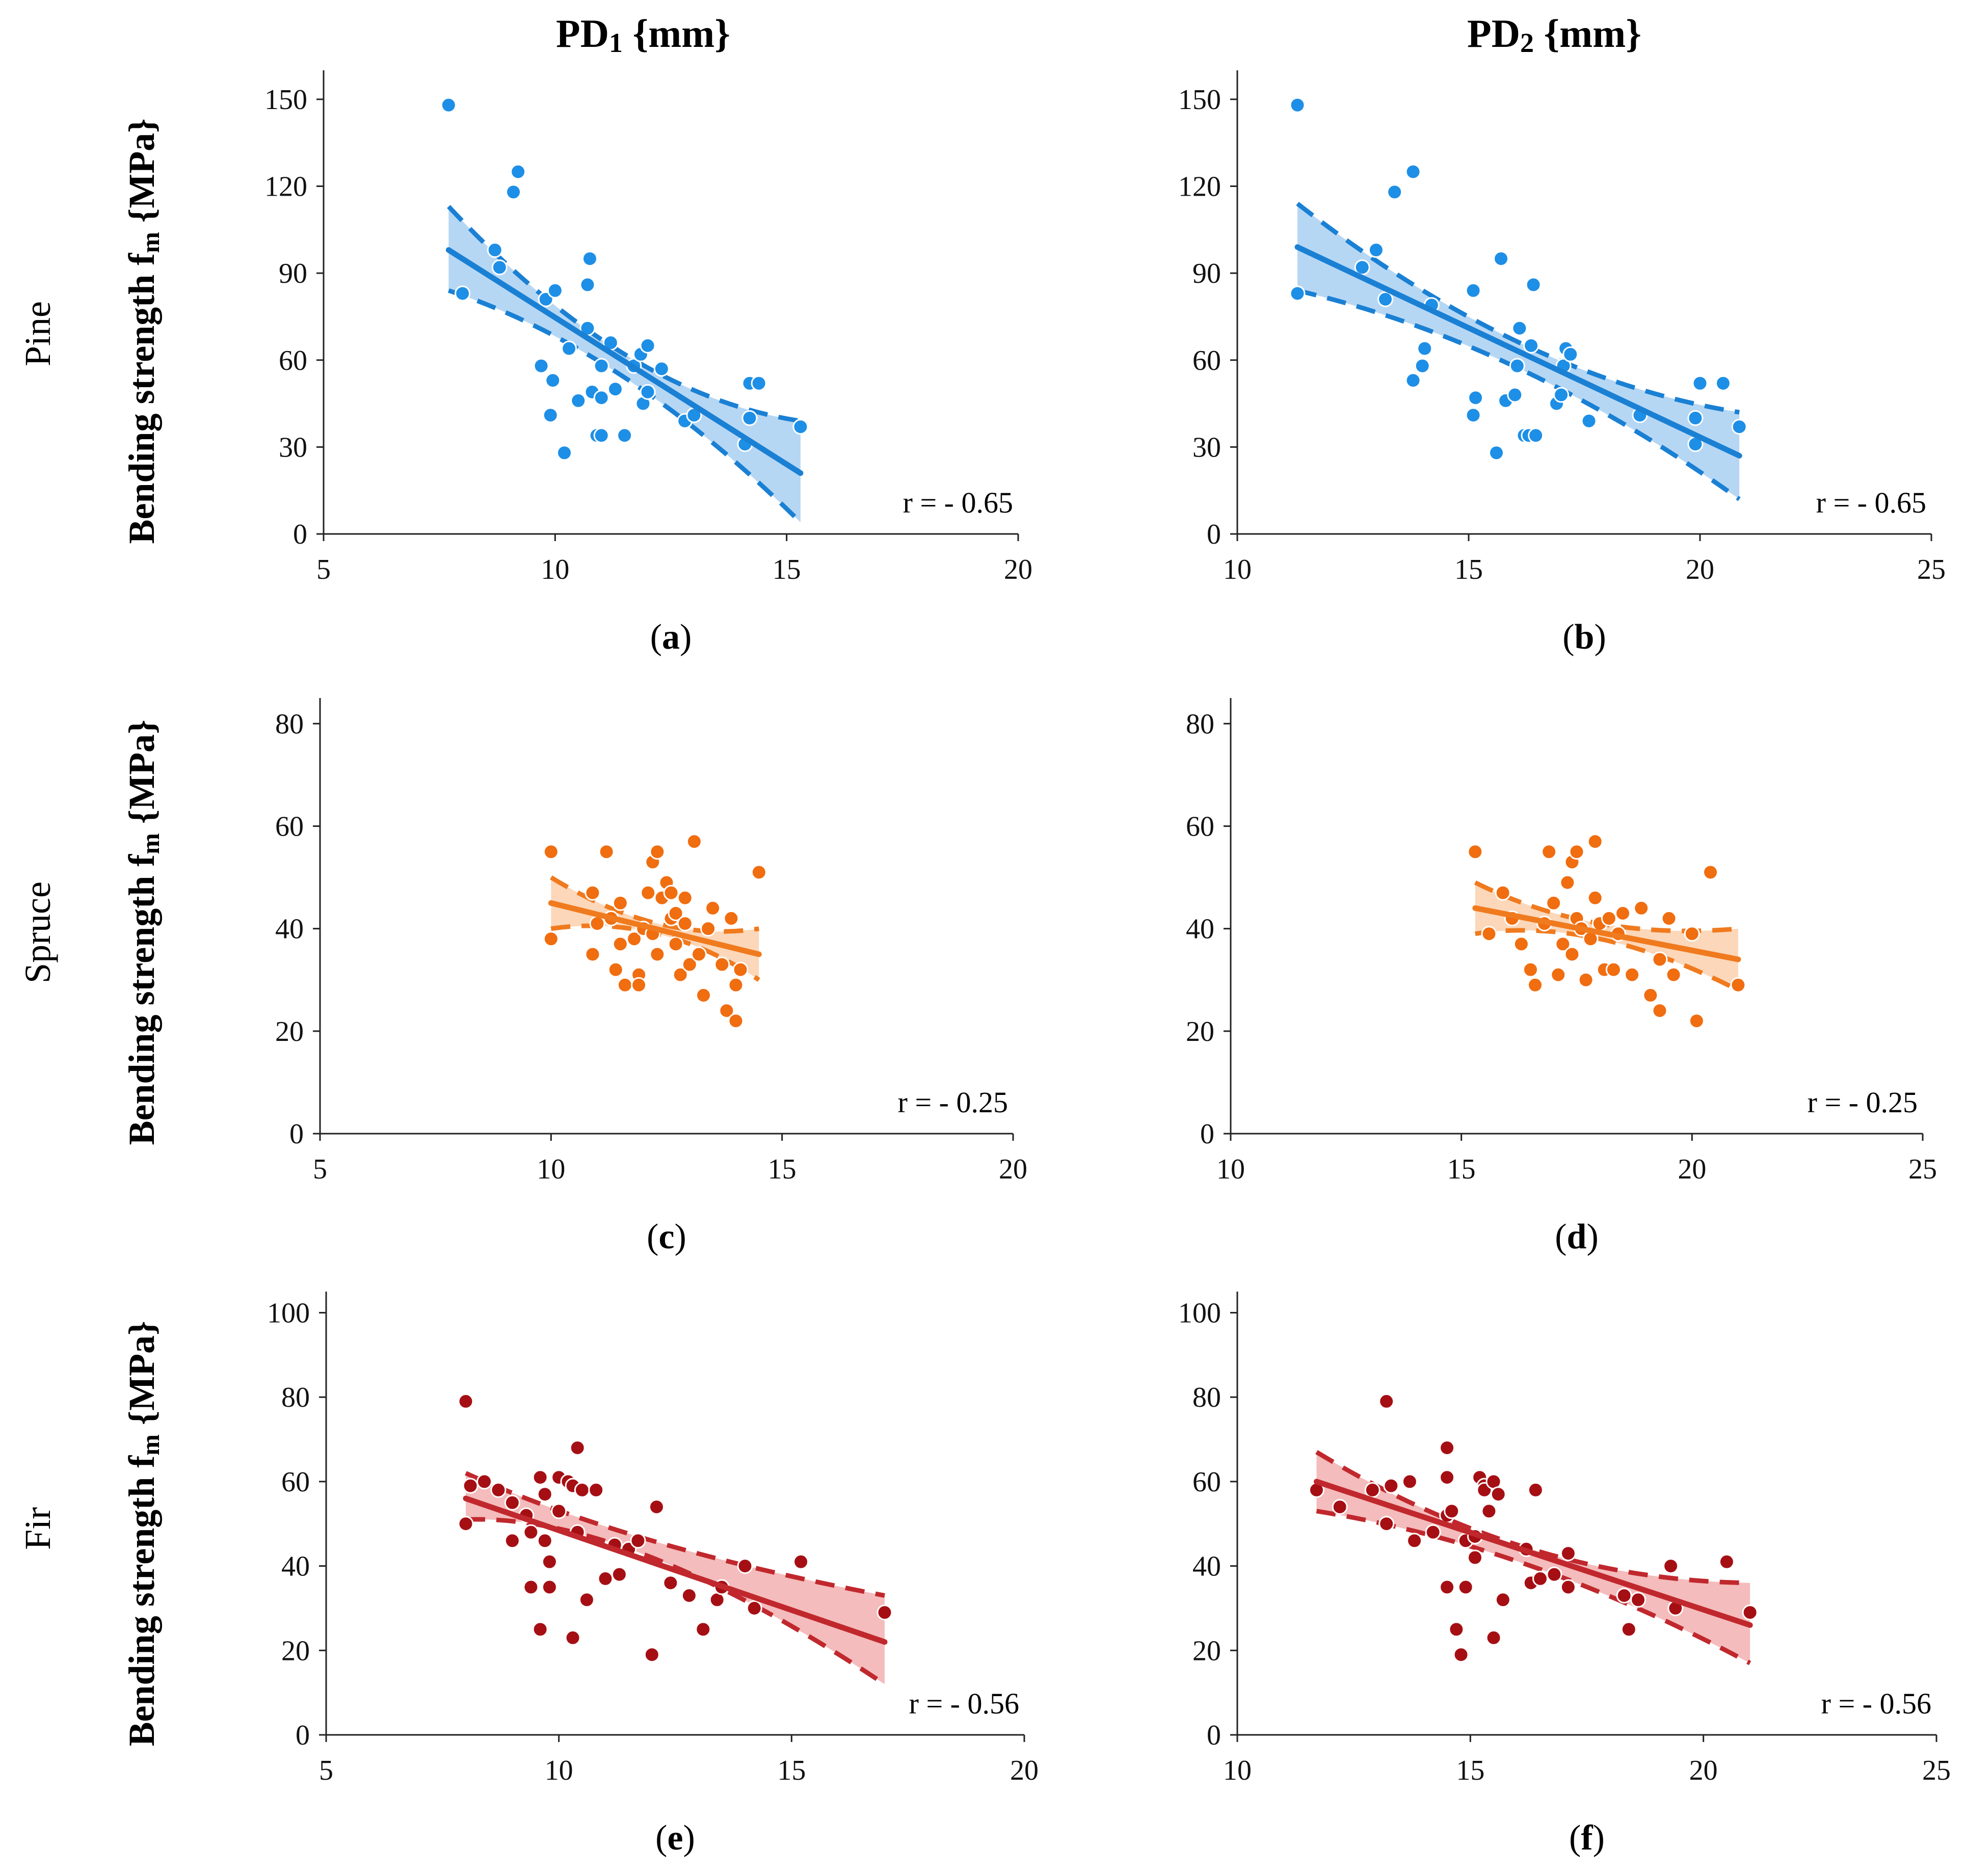 This screenshot has width=1965, height=1876. What do you see at coordinates (666, 1236) in the screenshot?
I see `panel-sublabel-letter: c` at bounding box center [666, 1236].